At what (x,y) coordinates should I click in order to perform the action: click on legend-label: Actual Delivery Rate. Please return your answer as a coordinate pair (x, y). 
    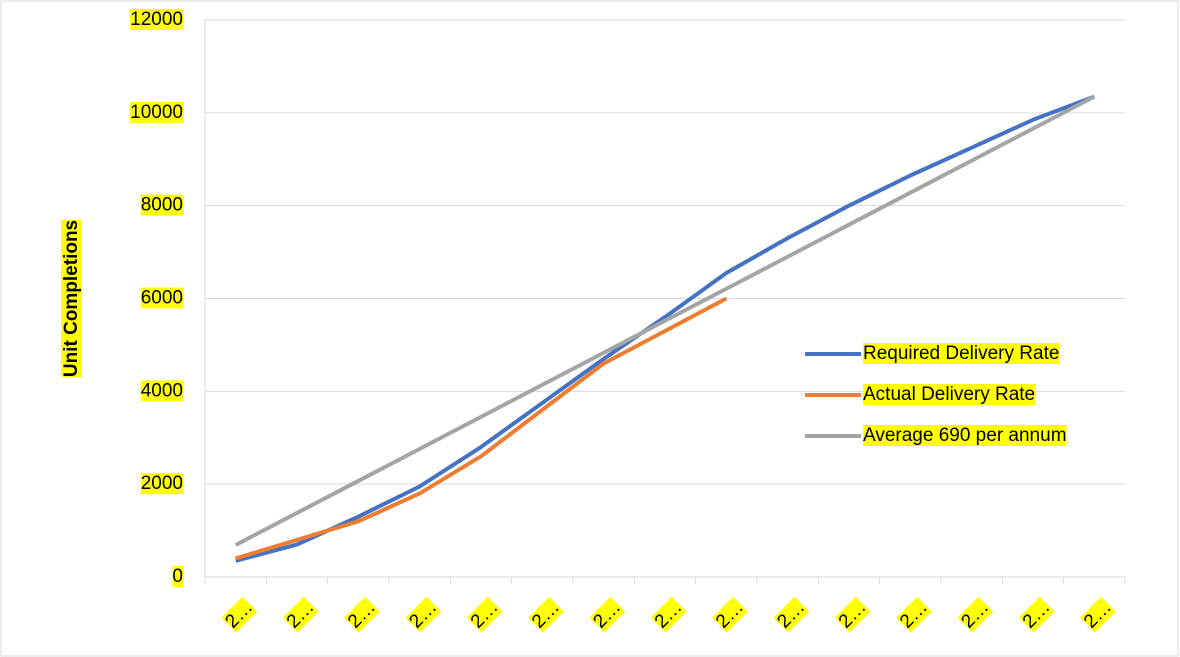
    Looking at the image, I should click on (949, 394).